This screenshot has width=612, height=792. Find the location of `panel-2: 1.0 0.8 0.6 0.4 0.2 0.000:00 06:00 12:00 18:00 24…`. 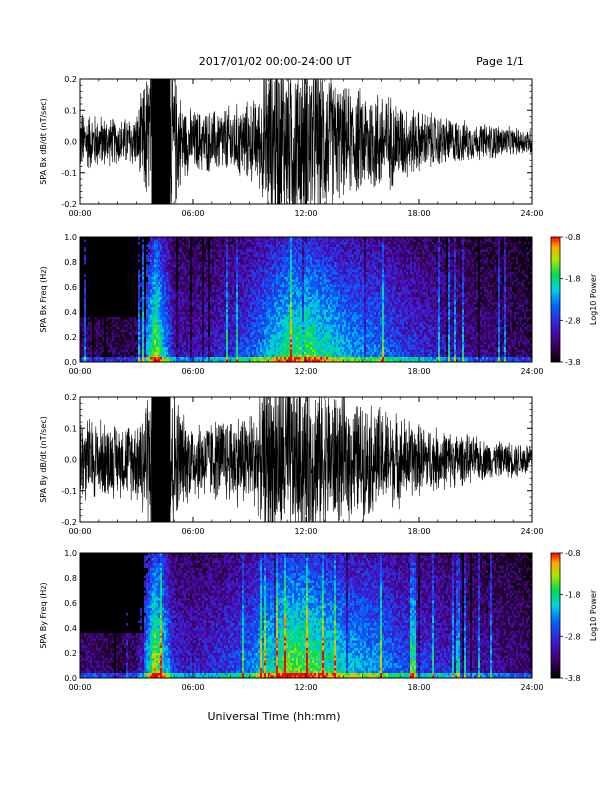

panel-2: 1.0 0.8 0.6 0.4 0.2 0.000:00 06:00 12:00 18:00 24… is located at coordinates (291, 304).